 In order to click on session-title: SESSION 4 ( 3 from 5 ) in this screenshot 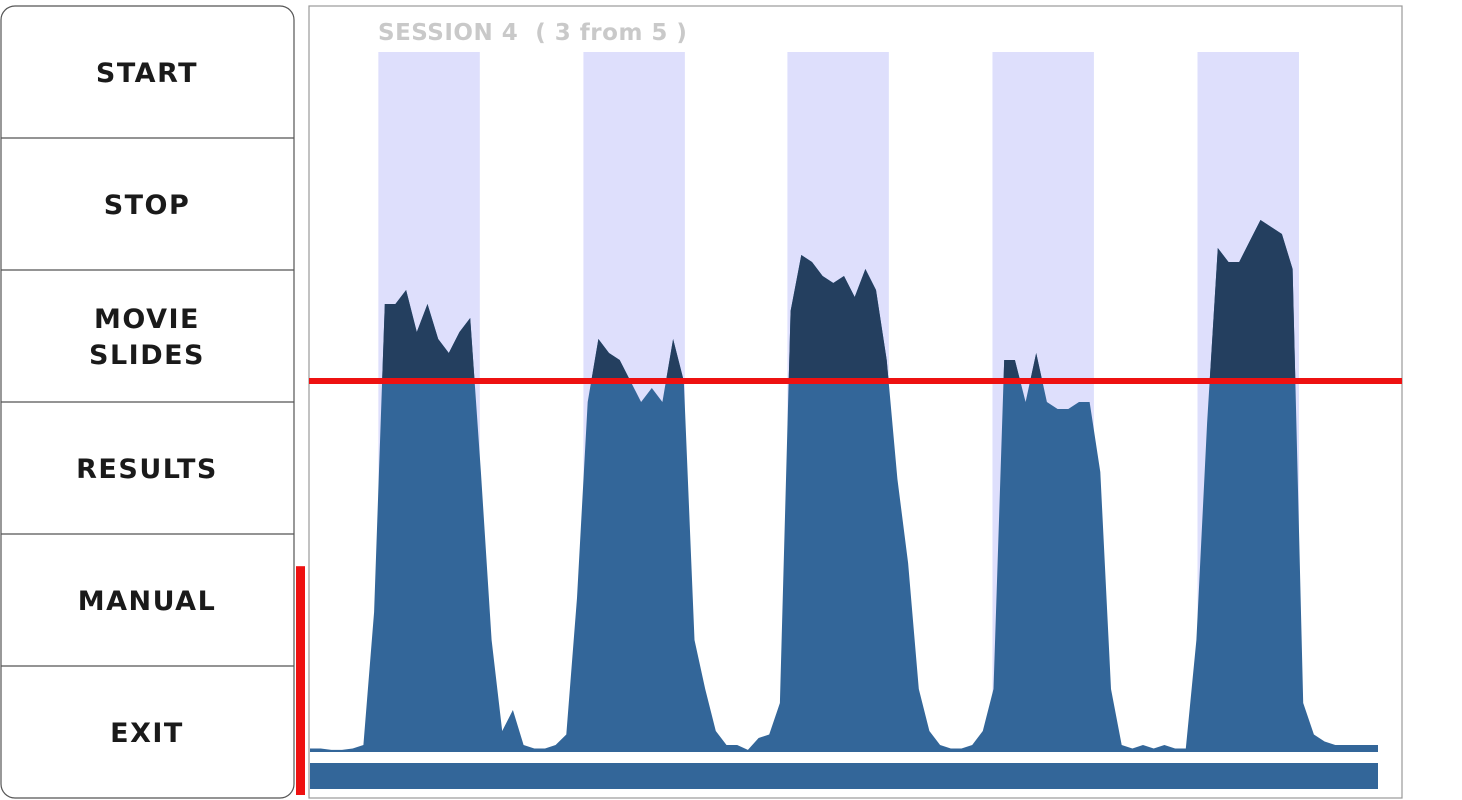, I will do `click(532, 33)`.